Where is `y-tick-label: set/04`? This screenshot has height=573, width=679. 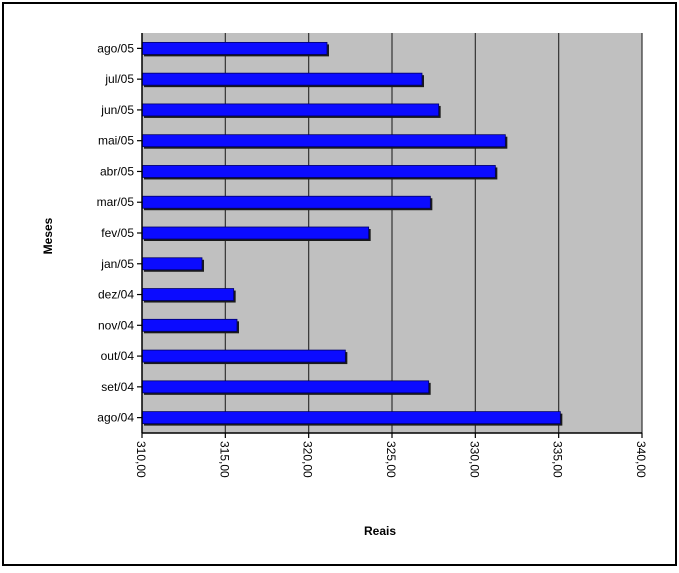 y-tick-label: set/04 is located at coordinates (117, 387).